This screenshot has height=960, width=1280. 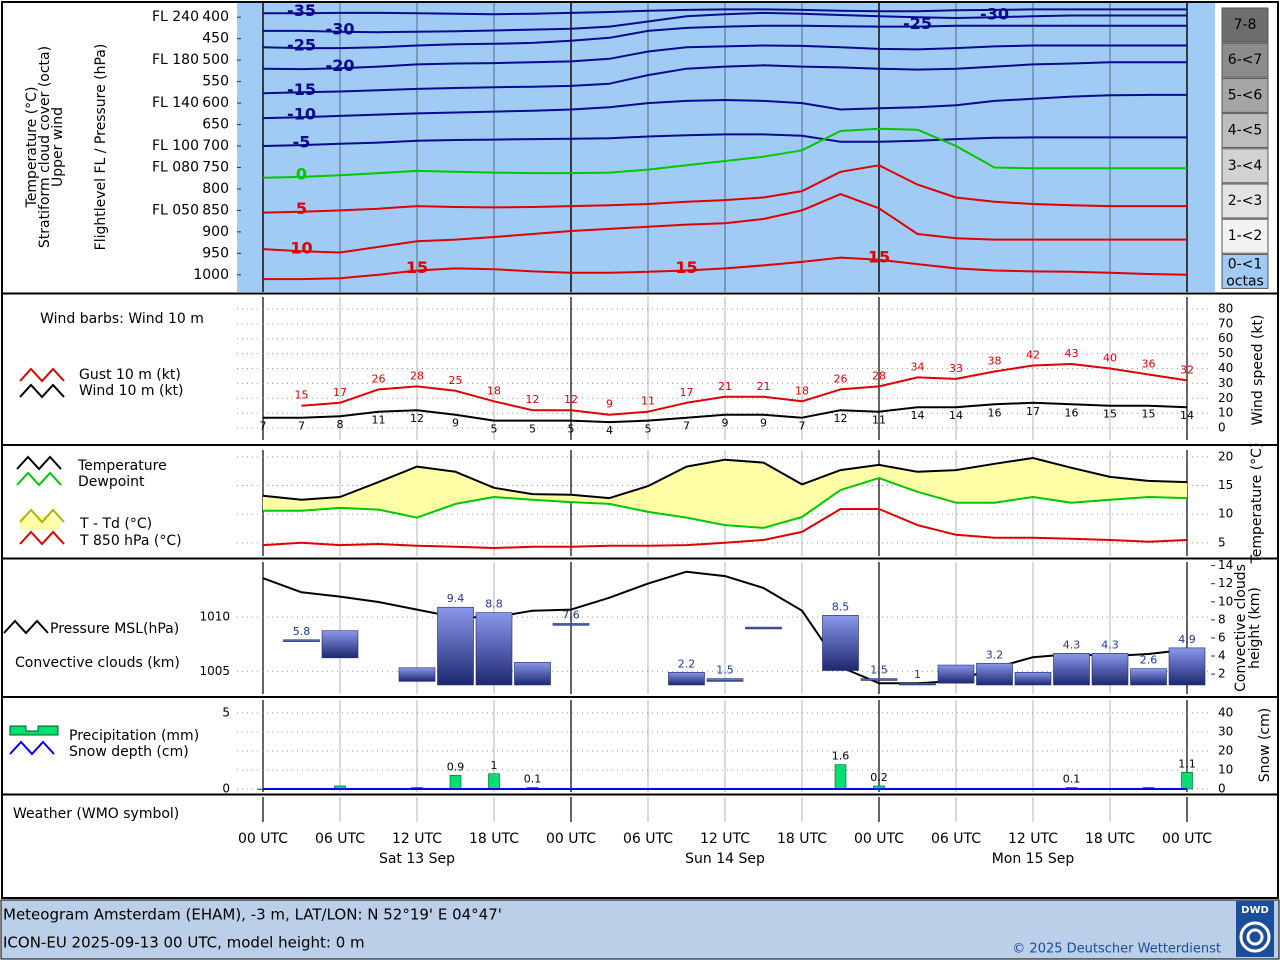 What do you see at coordinates (1149, 660) in the screenshot?
I see `value-label: 2.6` at bounding box center [1149, 660].